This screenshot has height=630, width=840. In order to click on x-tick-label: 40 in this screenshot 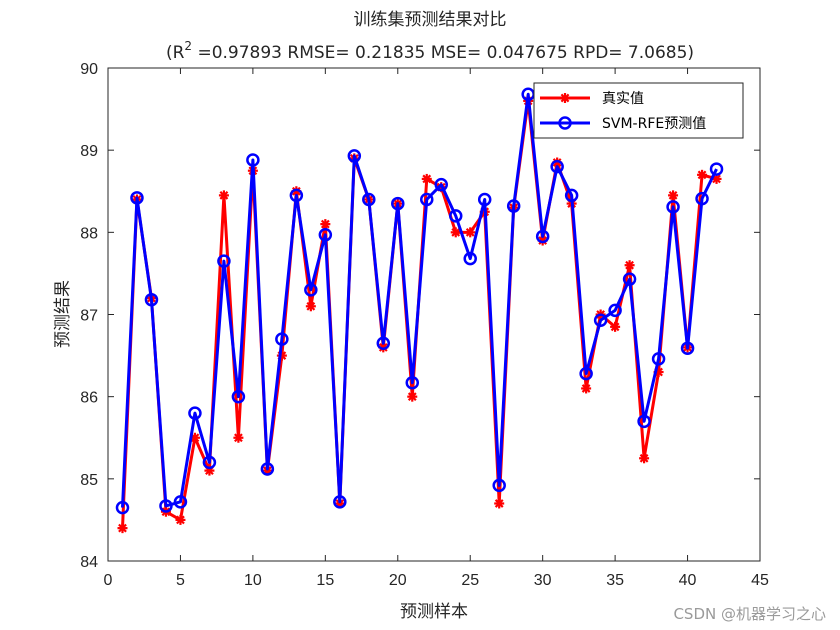, I will do `click(688, 580)`.